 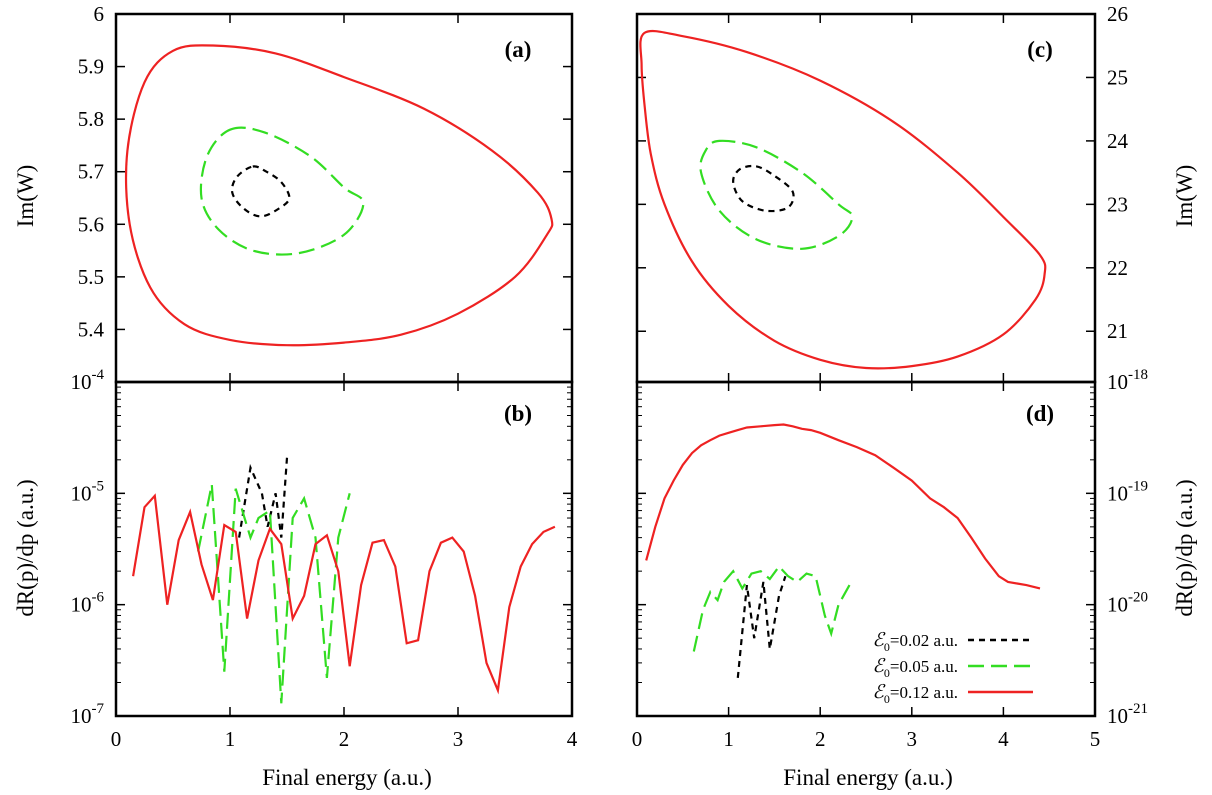 I want to click on y-tick-label: 10⁻⁵, so click(x=88, y=491).